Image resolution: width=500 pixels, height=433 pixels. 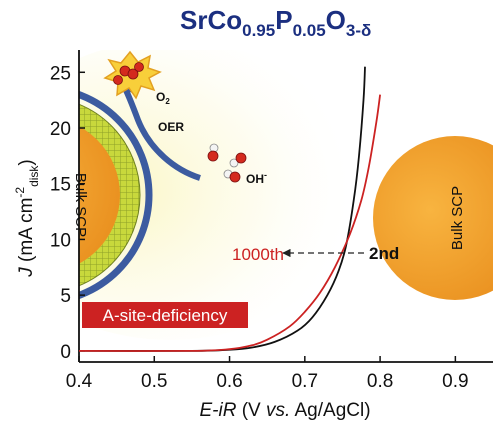 I want to click on bulk-right-particle, so click(x=433, y=218).